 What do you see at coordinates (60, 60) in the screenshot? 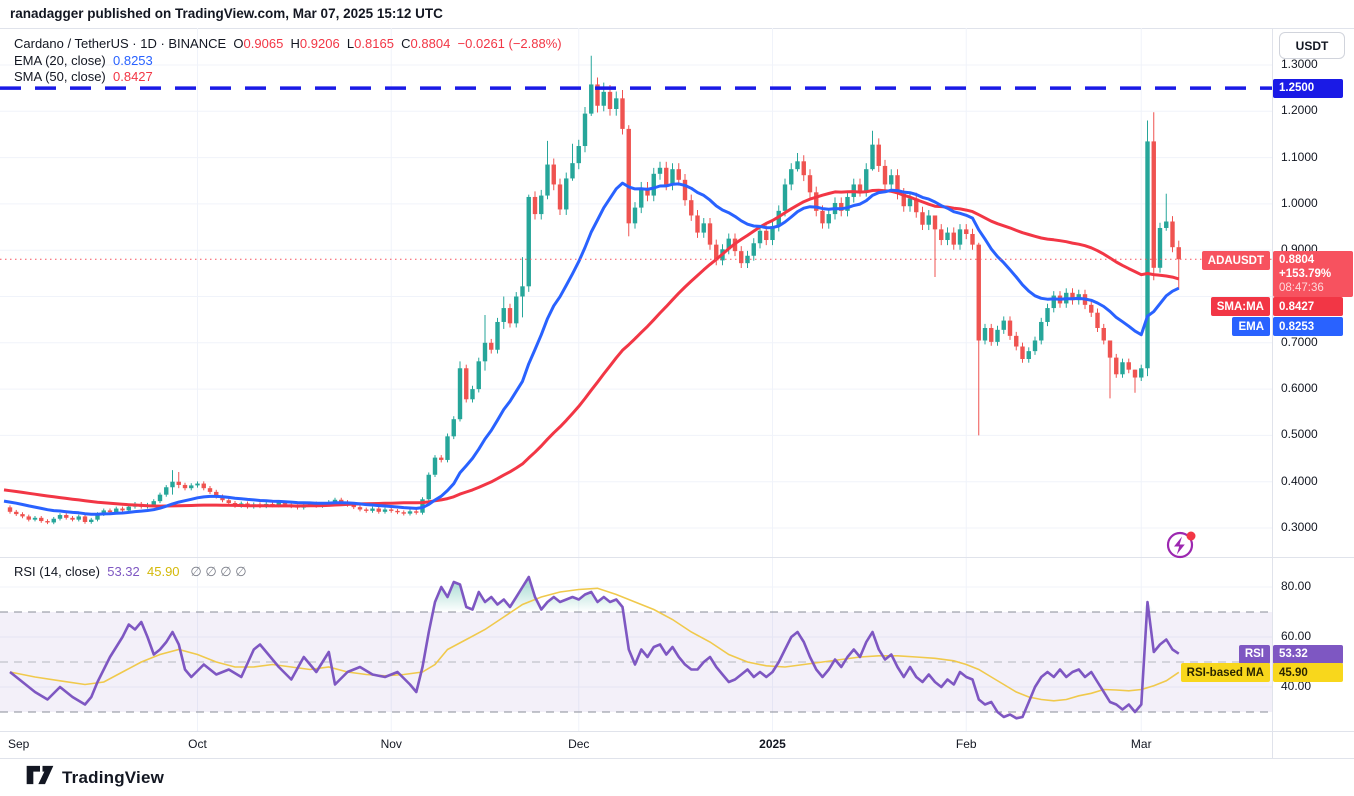
I see `ema-label: EMA (20, close)` at bounding box center [60, 60].